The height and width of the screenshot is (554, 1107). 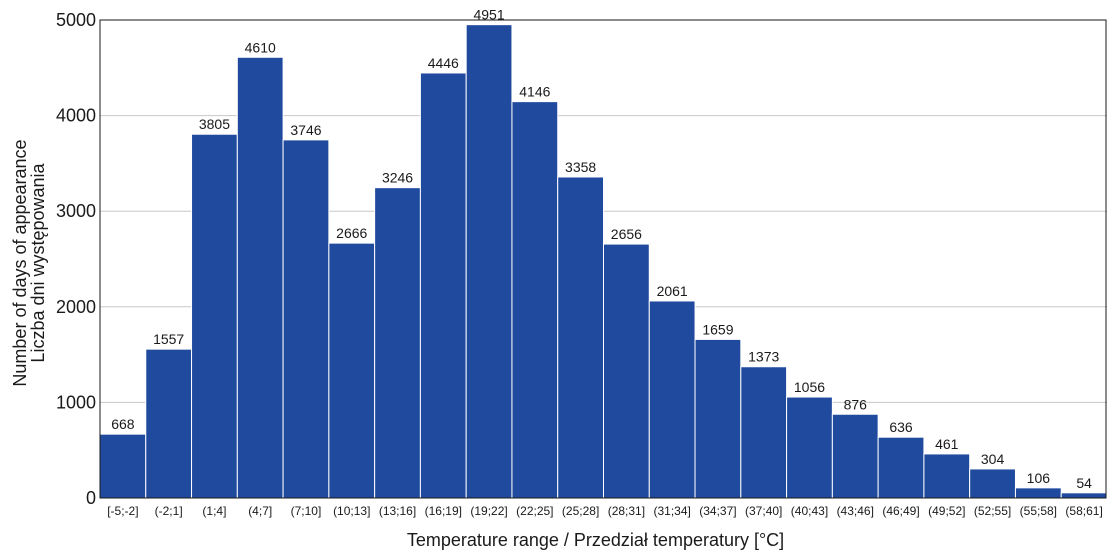 What do you see at coordinates (1039, 478) in the screenshot?
I see `data-label: 106` at bounding box center [1039, 478].